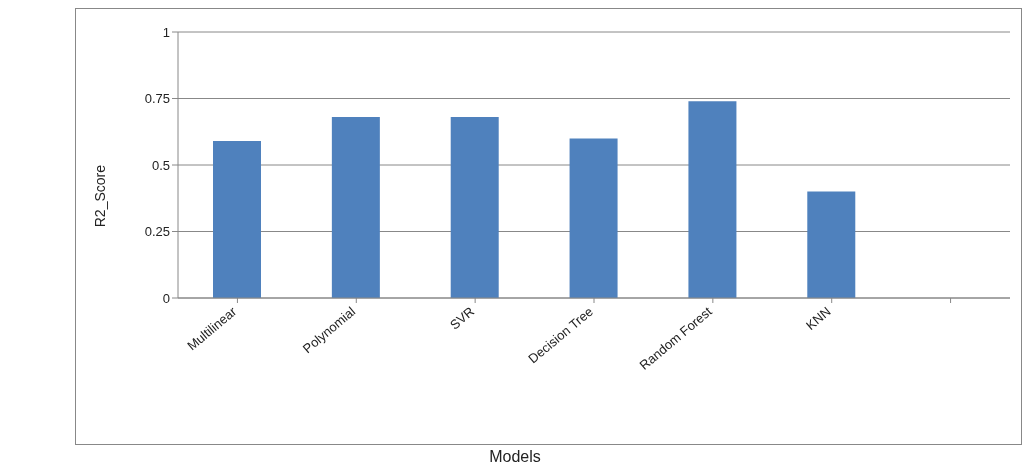  Describe the element at coordinates (157, 232) in the screenshot. I see `y-tick-label: 0.25` at that location.